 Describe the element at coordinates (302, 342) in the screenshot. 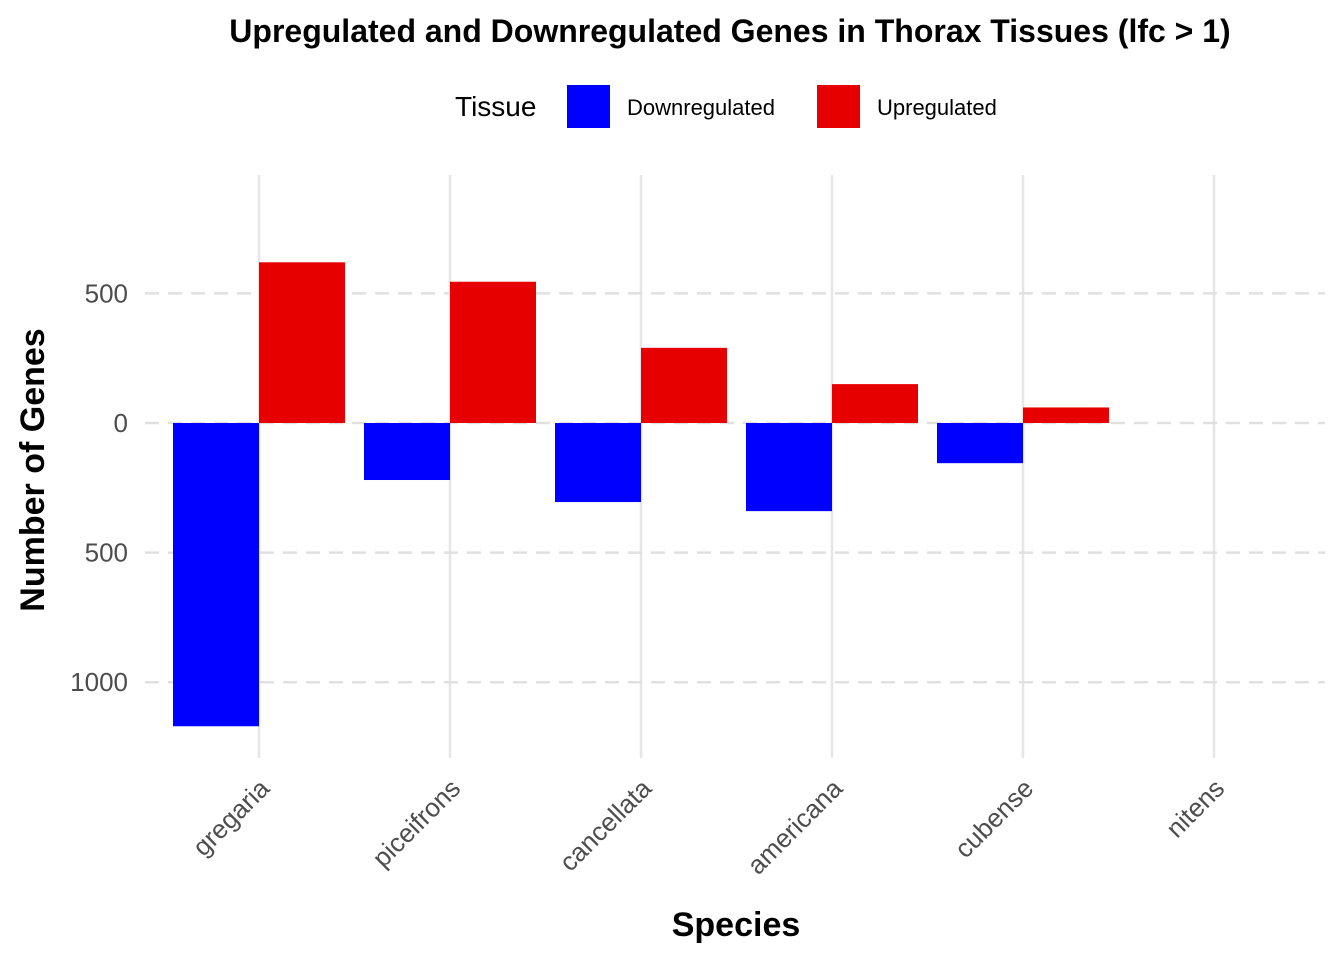

I see `bar-upregulated-gregaria` at that location.